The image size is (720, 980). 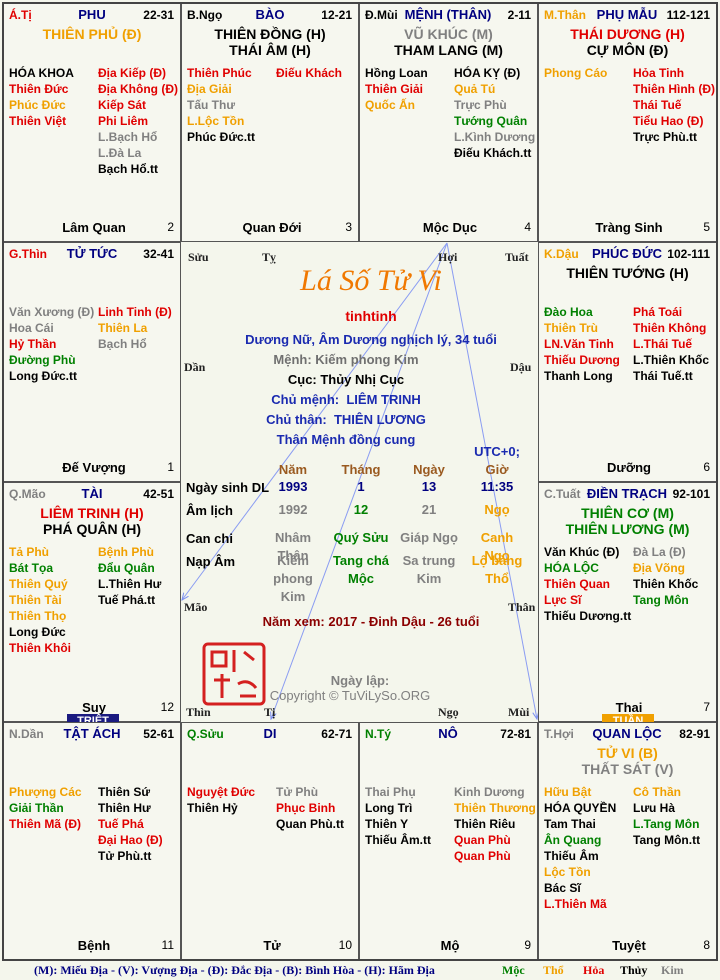 What do you see at coordinates (126, 568) in the screenshot?
I see `star: Đẩu Quân` at bounding box center [126, 568].